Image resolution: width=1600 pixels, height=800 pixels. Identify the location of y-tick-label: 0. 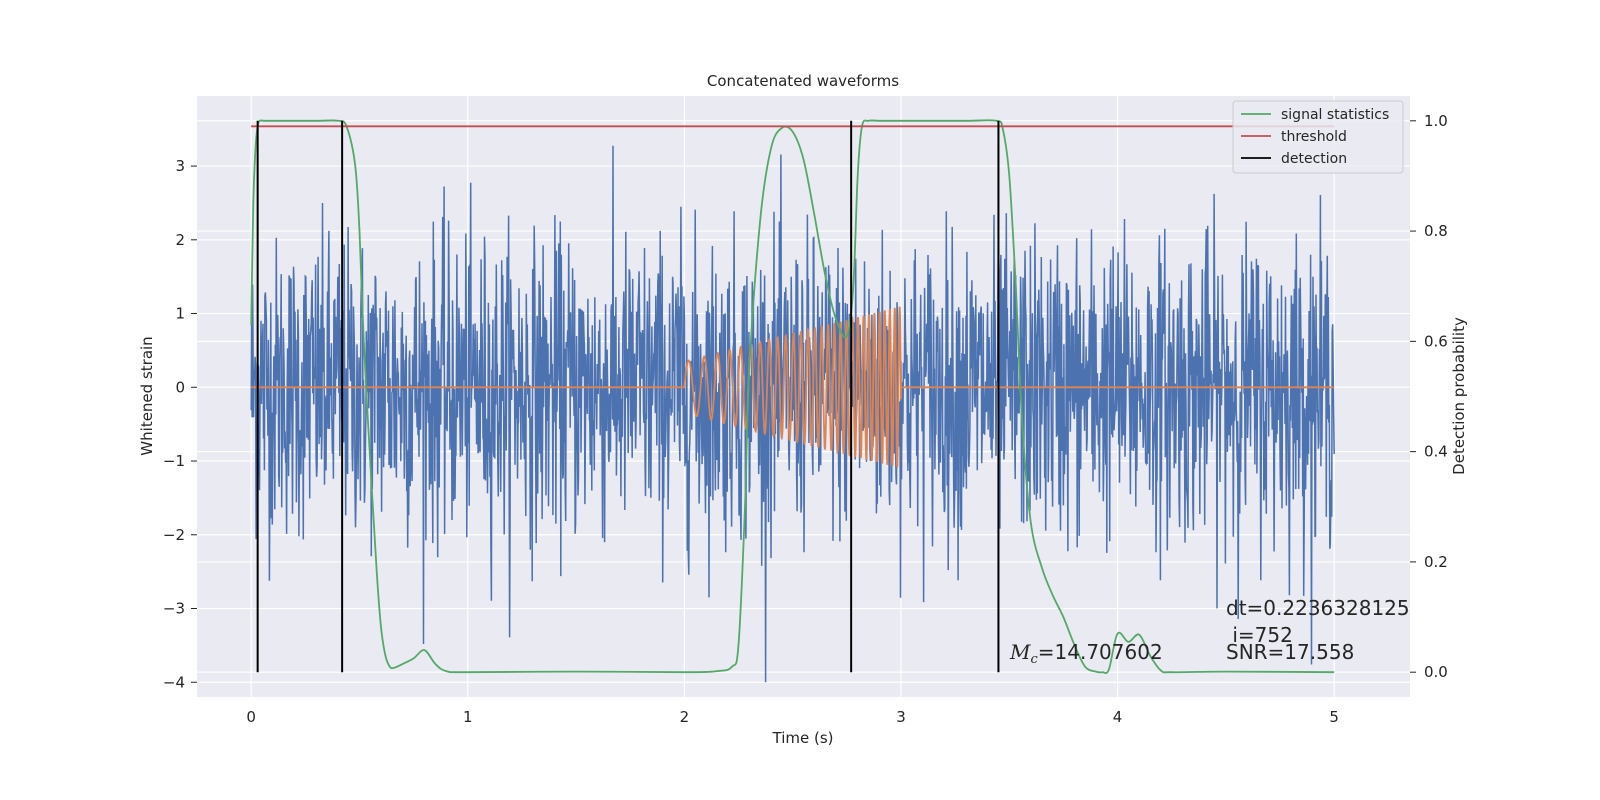
(180, 387).